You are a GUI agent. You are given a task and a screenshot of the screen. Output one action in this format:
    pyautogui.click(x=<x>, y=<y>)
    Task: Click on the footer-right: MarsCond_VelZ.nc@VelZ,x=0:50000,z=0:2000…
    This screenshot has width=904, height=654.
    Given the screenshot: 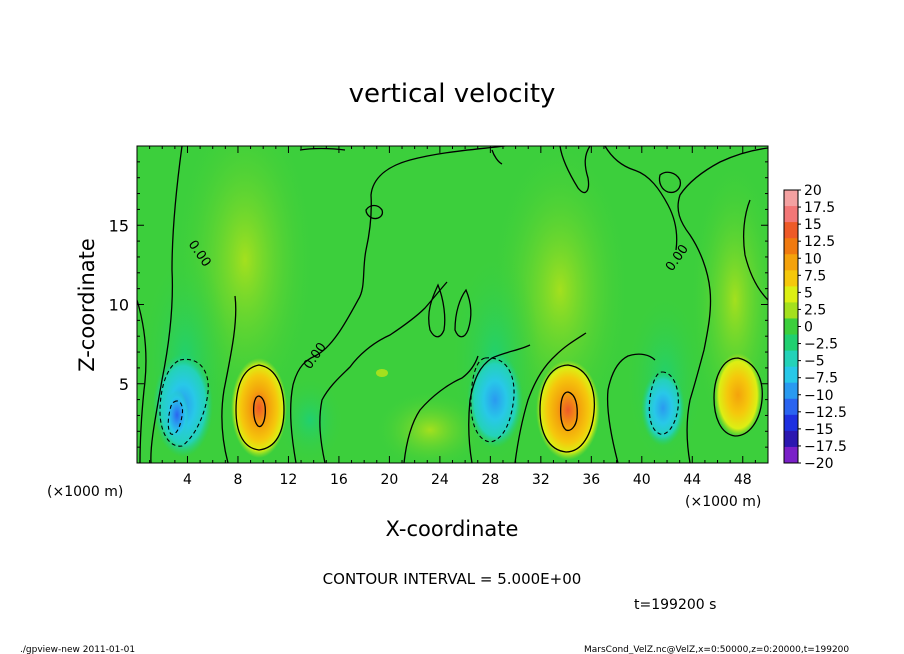 What is the action you would take?
    pyautogui.click(x=716, y=649)
    